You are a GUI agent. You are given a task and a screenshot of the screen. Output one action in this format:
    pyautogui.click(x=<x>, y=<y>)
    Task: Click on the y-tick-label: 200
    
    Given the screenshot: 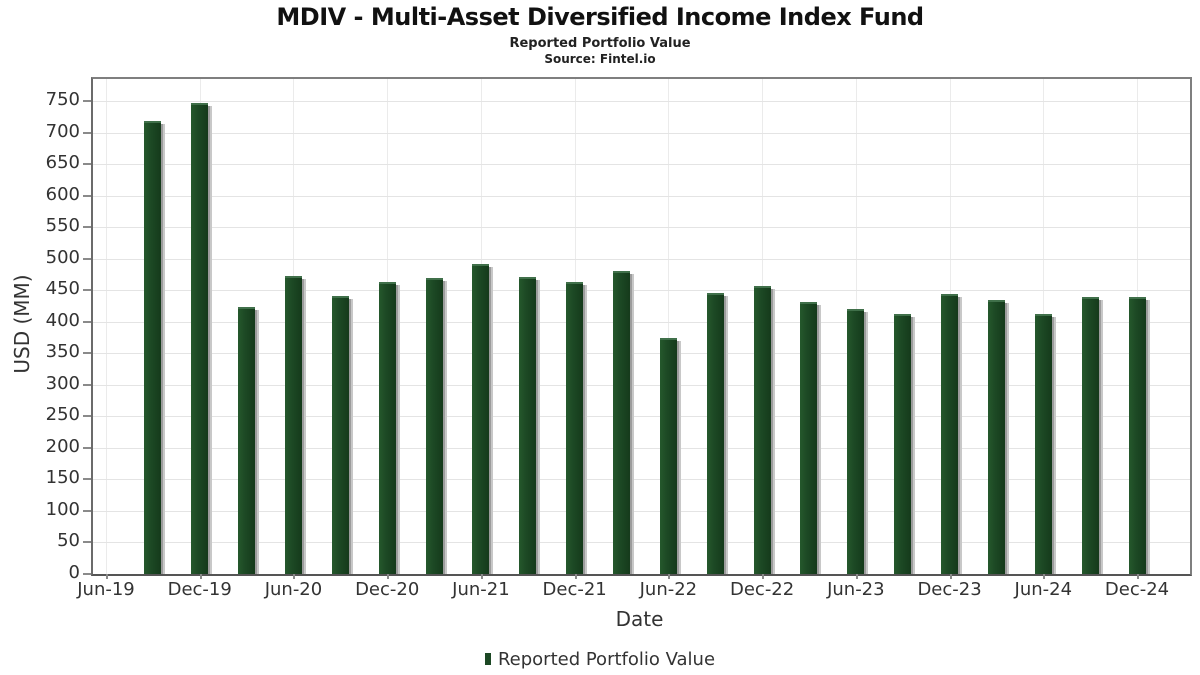 What is the action you would take?
    pyautogui.click(x=62, y=446)
    